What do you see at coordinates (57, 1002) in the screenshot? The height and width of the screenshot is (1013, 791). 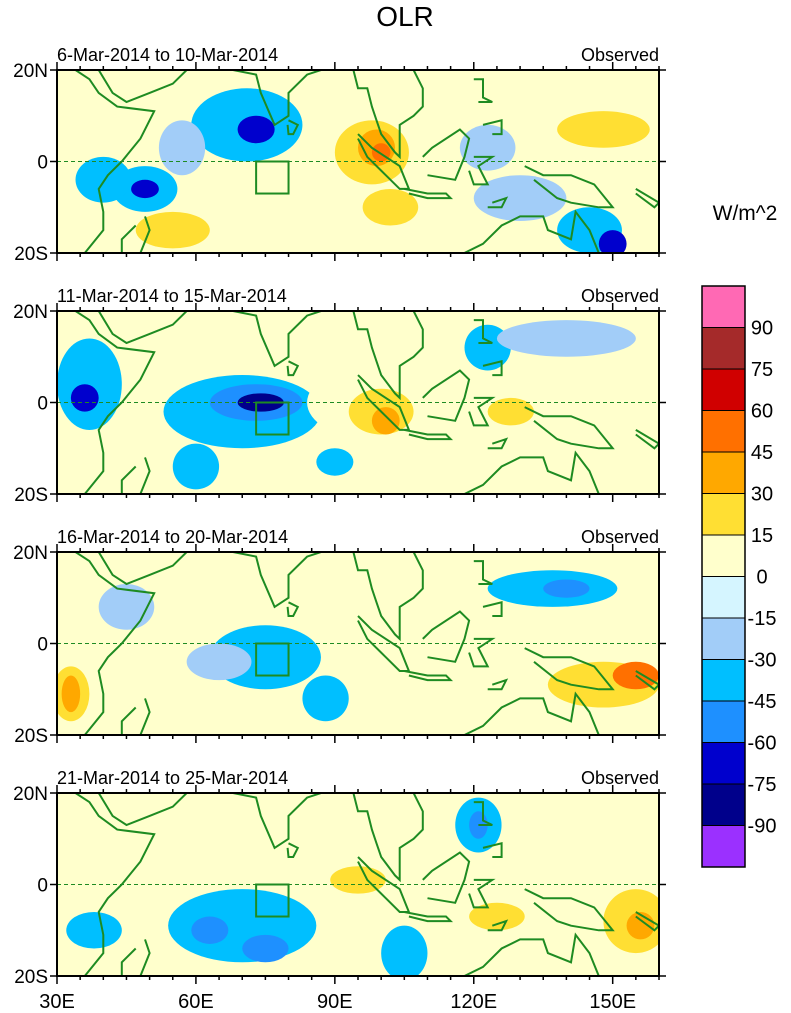 I see `x-tick-label: 30E` at bounding box center [57, 1002].